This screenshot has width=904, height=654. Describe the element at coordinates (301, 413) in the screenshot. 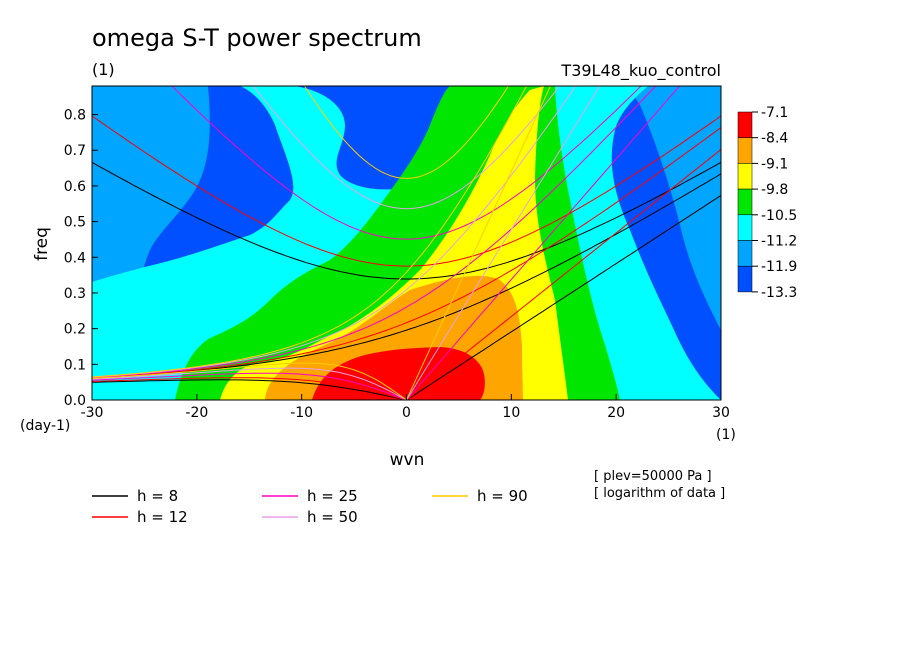

I see `x-tick-label: -10` at that location.